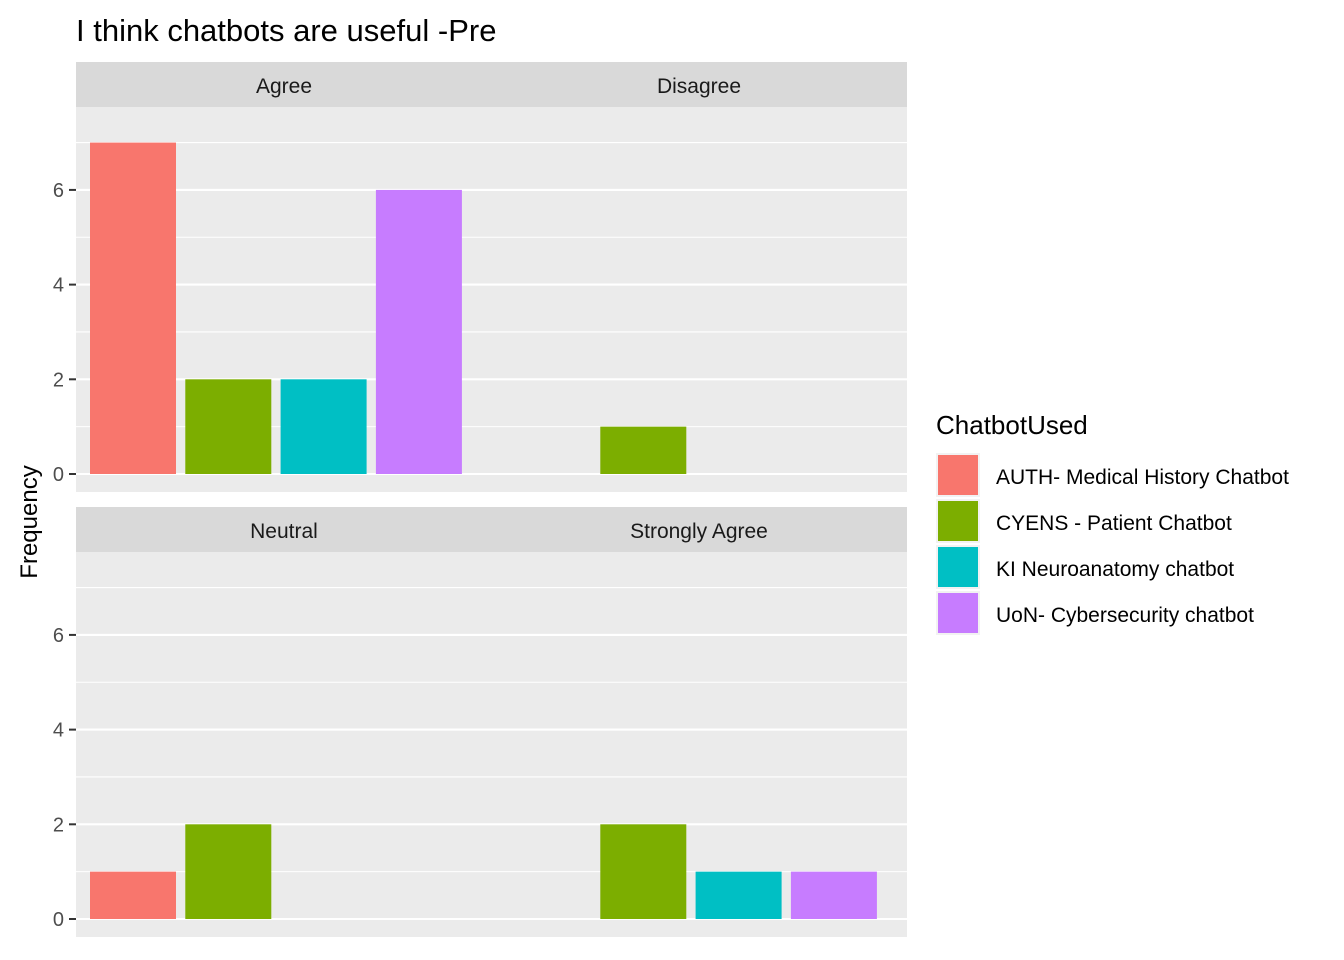  Describe the element at coordinates (738, 895) in the screenshot. I see `bar-strongly-agree-ki-neuroanatomy-chatbot` at that location.